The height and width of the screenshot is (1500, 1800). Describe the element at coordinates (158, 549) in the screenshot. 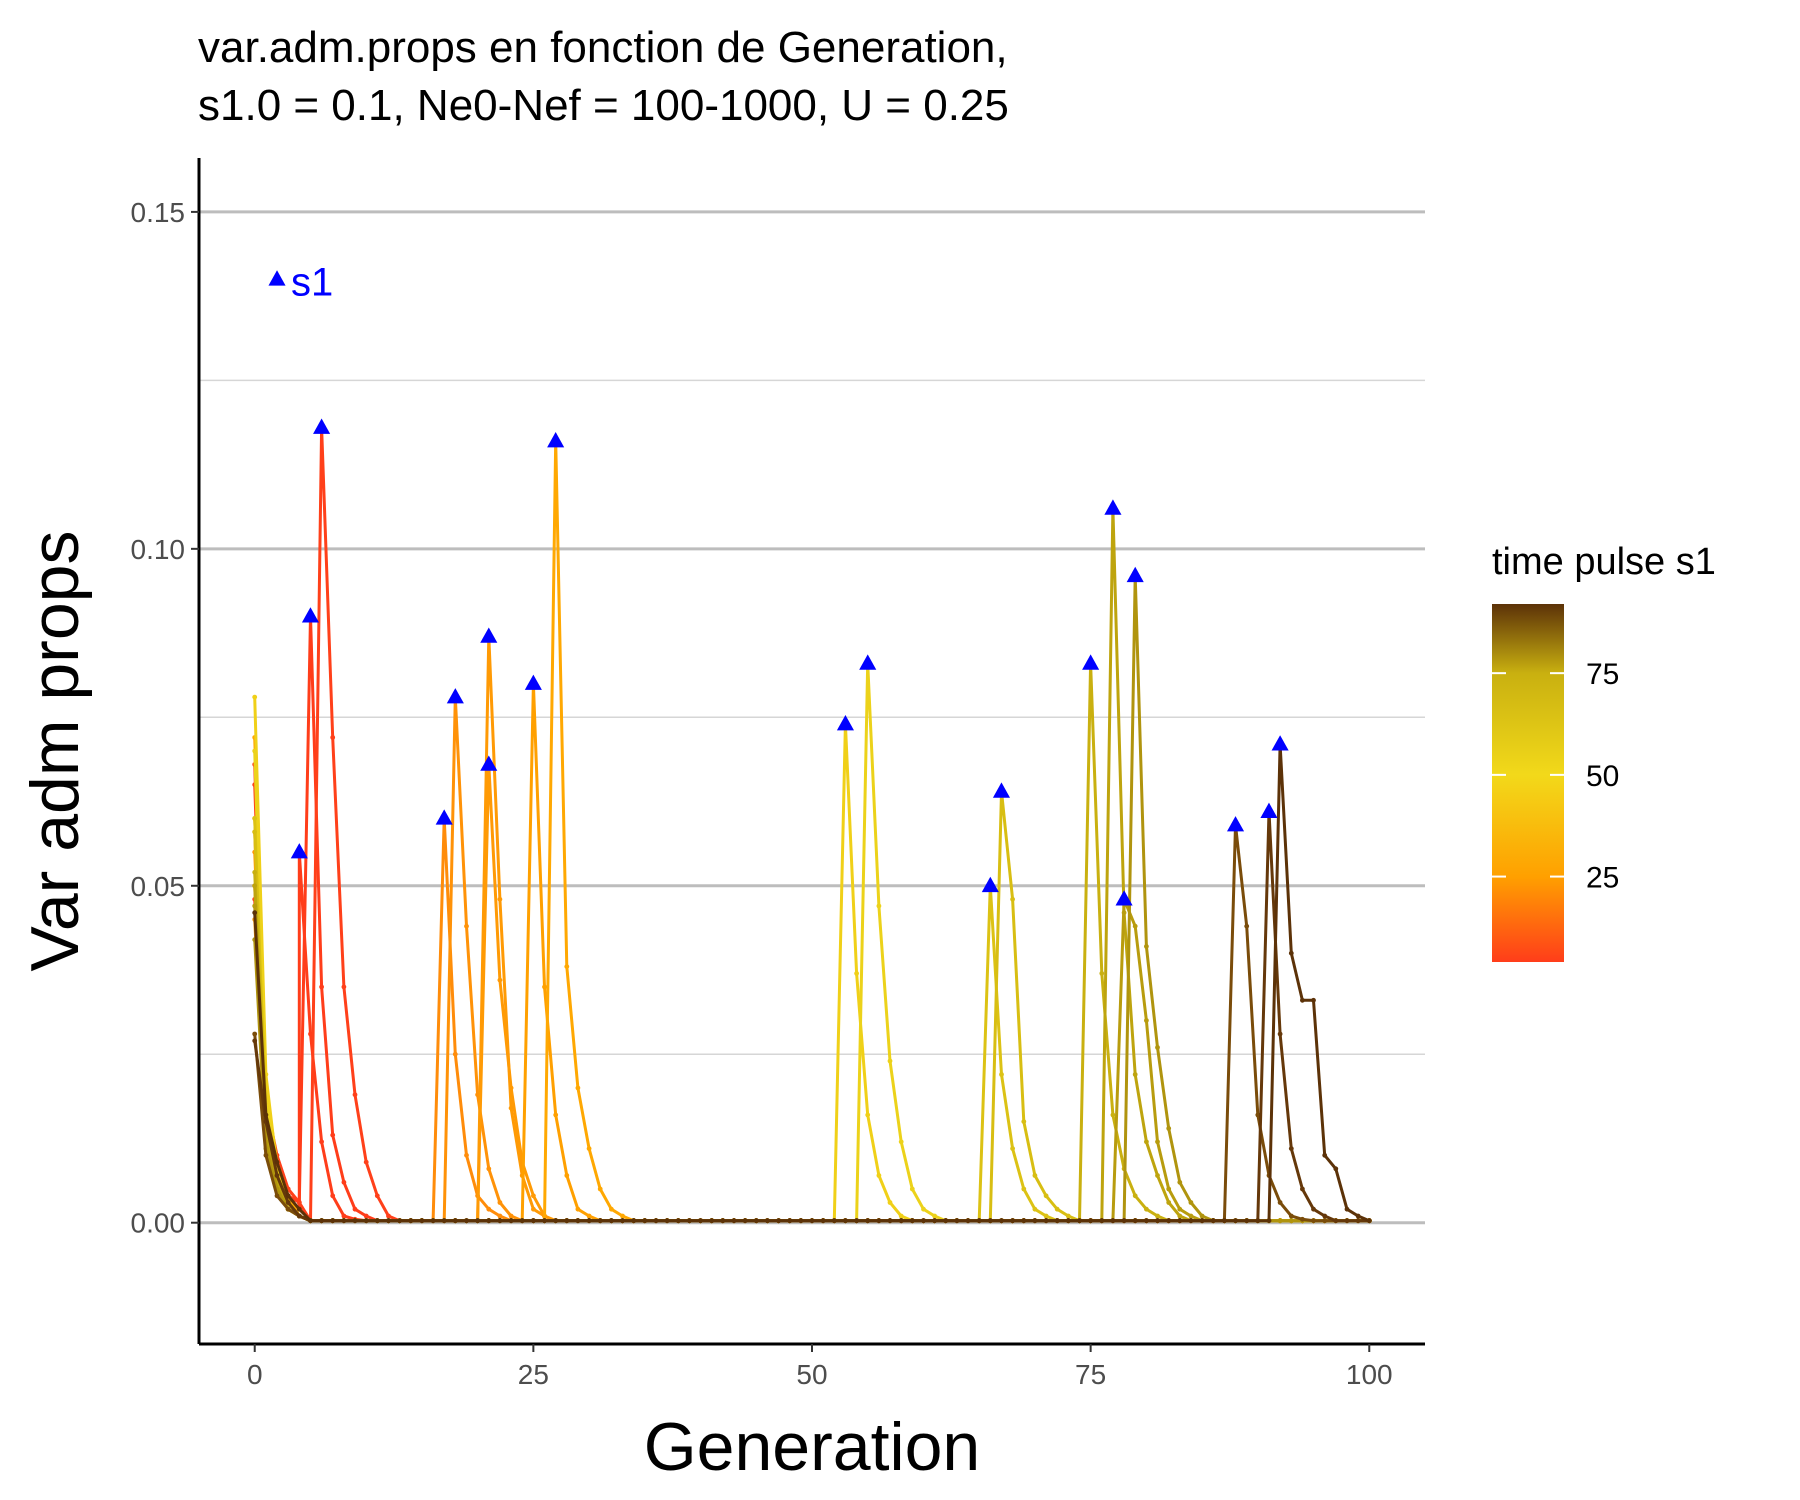

I see `y-tick-label: 0.10` at that location.